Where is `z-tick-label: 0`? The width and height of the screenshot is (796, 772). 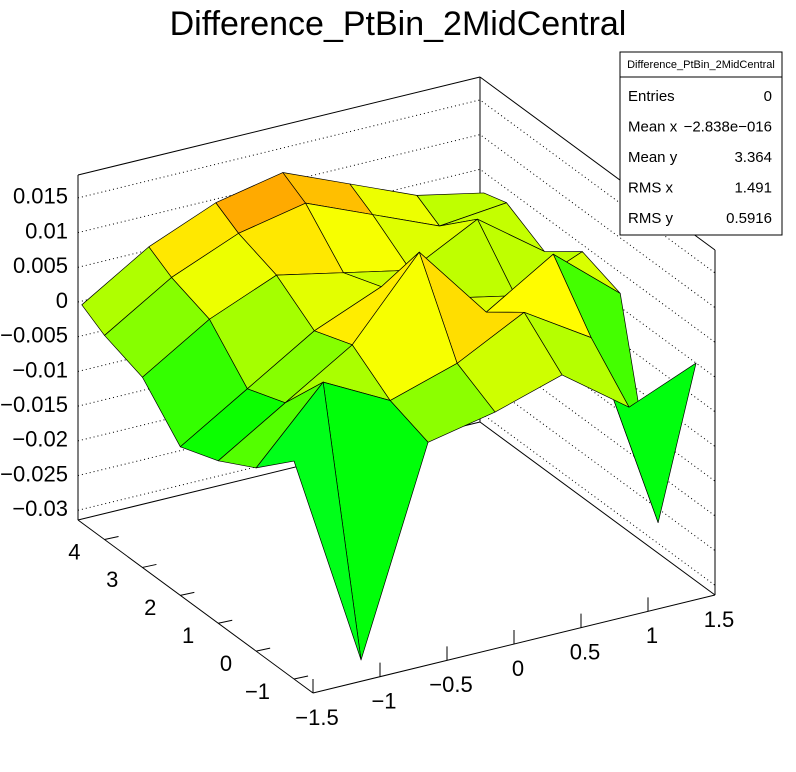 z-tick-label: 0 is located at coordinates (62, 300).